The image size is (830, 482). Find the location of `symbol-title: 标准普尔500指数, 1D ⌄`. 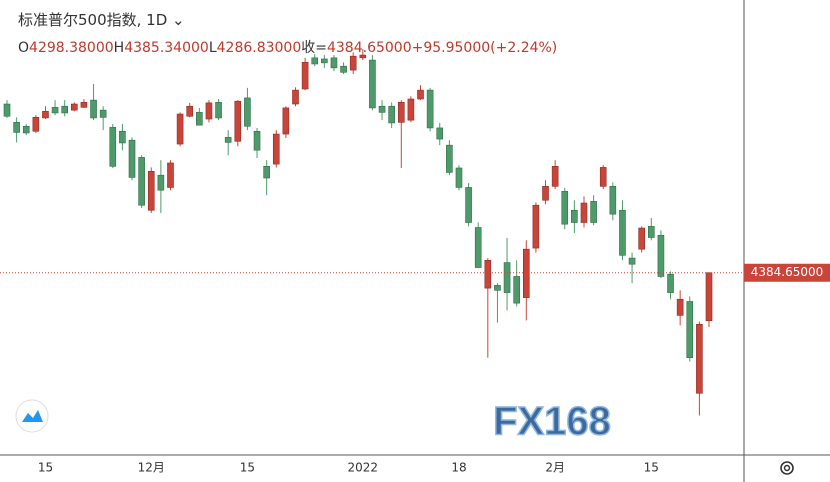

symbol-title: 标准普尔500指数, 1D ⌄ is located at coordinates (101, 19).